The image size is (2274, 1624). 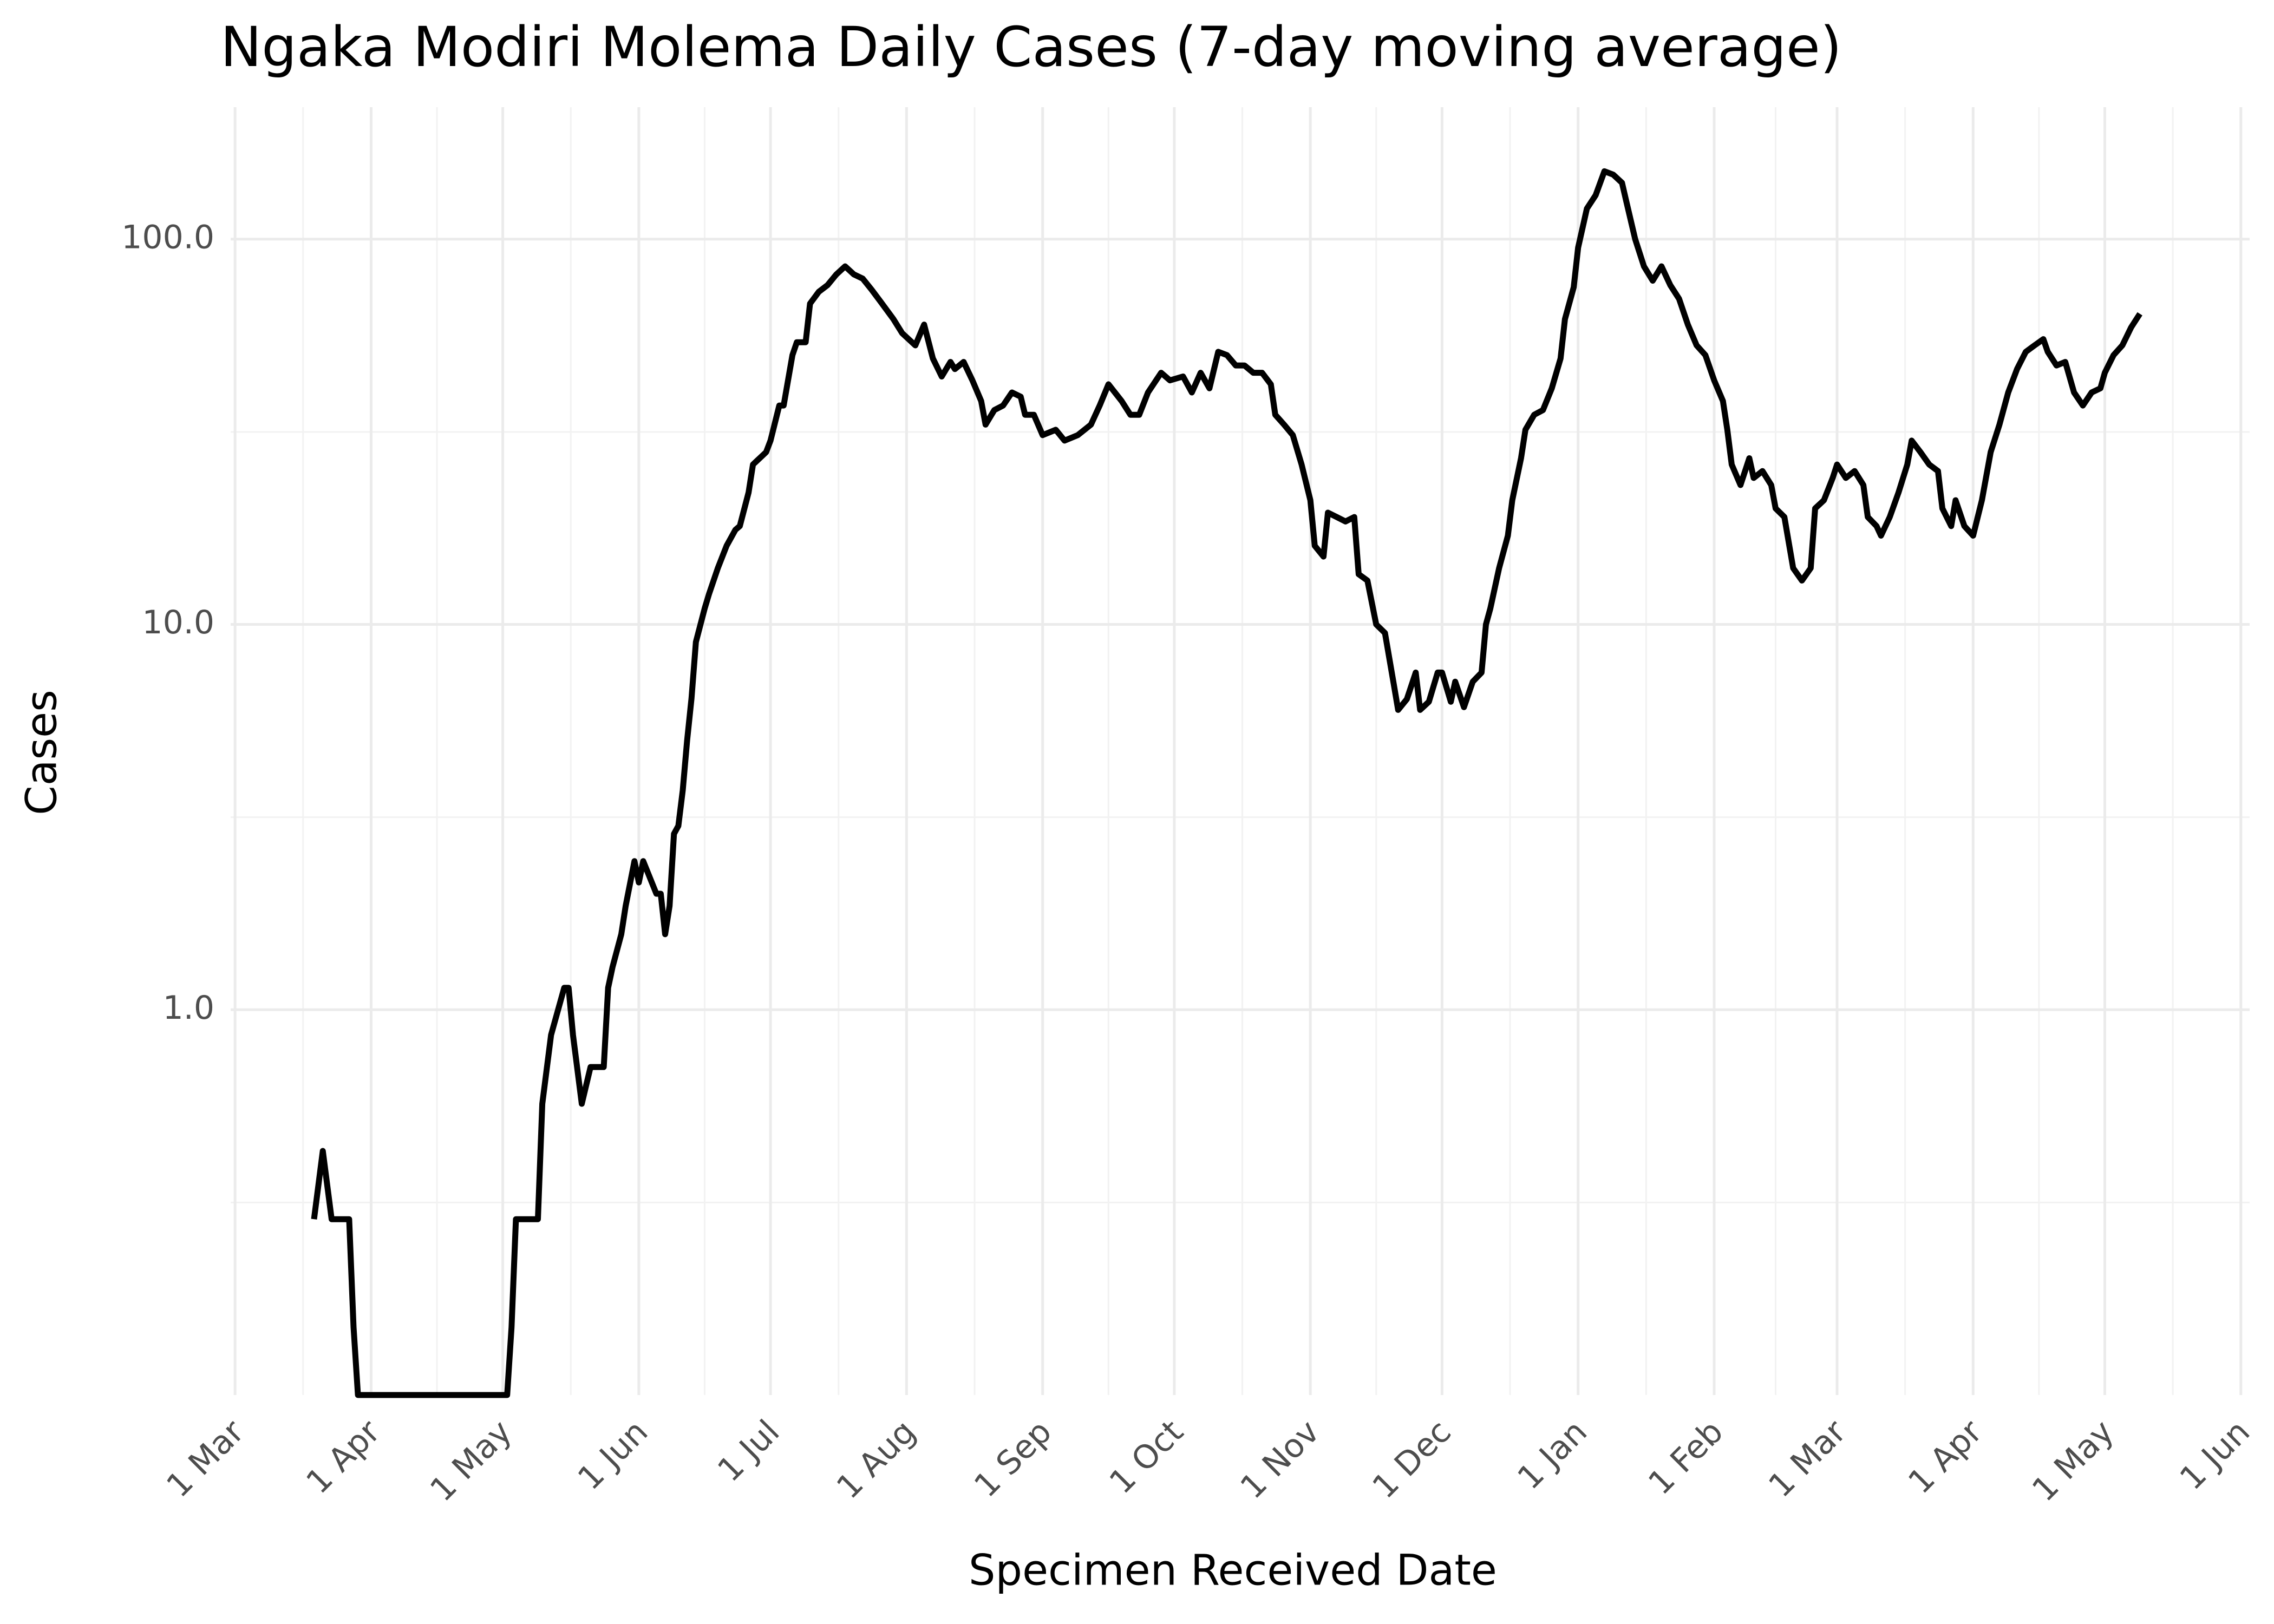 What do you see at coordinates (1146, 1457) in the screenshot?
I see `x-tick-label: 1 Oct` at bounding box center [1146, 1457].